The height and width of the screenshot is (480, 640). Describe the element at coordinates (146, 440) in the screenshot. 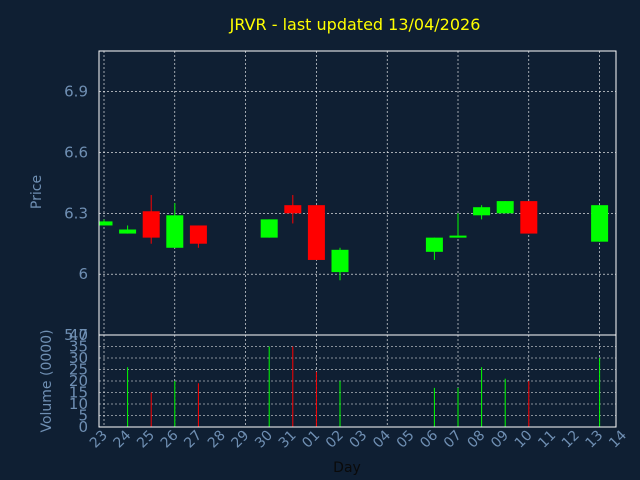

I see `x-tick-label: 25` at that location.